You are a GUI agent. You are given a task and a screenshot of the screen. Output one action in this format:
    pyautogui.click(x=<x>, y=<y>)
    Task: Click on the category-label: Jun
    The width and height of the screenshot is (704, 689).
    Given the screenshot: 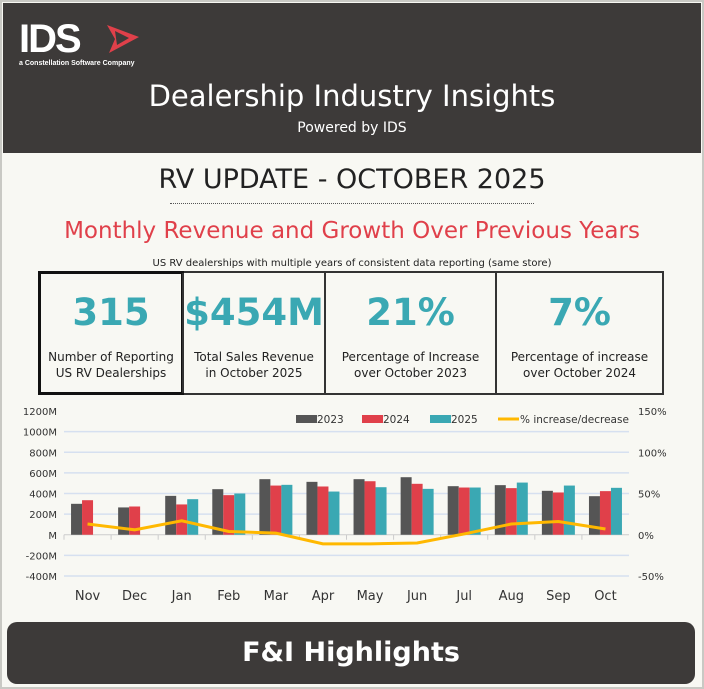 What is the action you would take?
    pyautogui.click(x=416, y=596)
    